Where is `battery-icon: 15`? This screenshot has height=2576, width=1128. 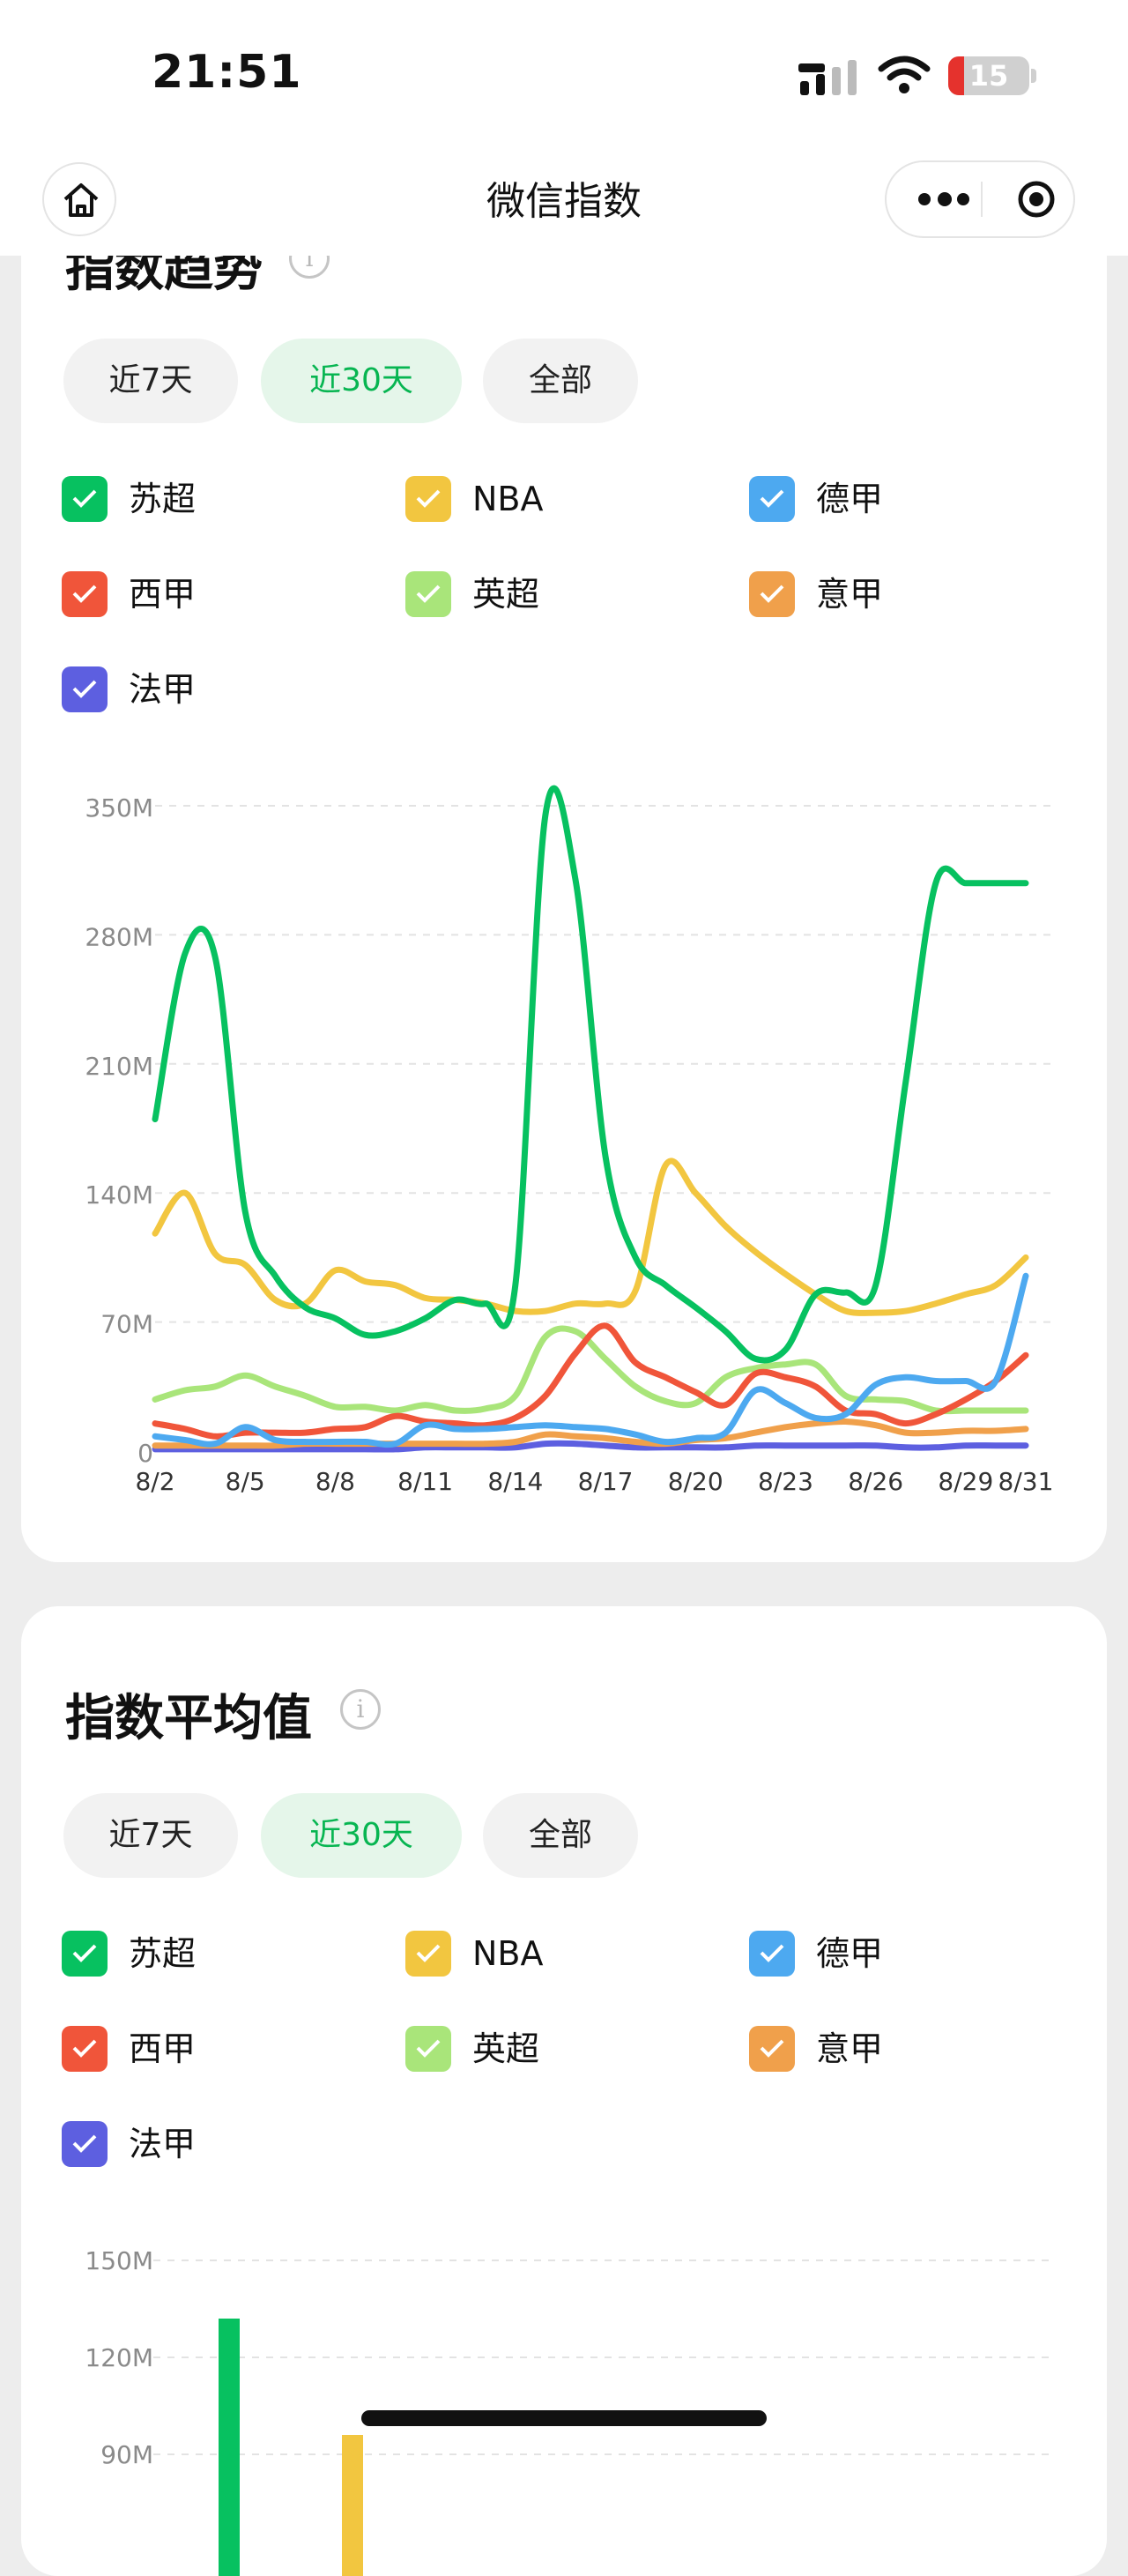
battery-icon: 15 is located at coordinates (988, 76).